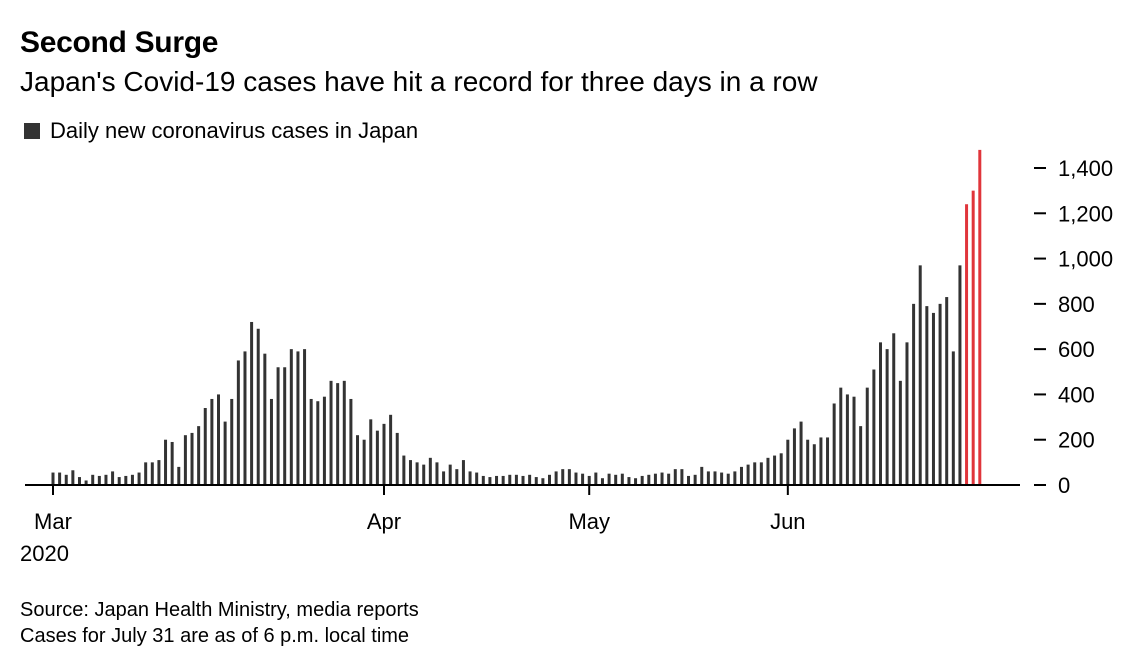  Describe the element at coordinates (589, 521) in the screenshot. I see `x-tick-label: May` at that location.